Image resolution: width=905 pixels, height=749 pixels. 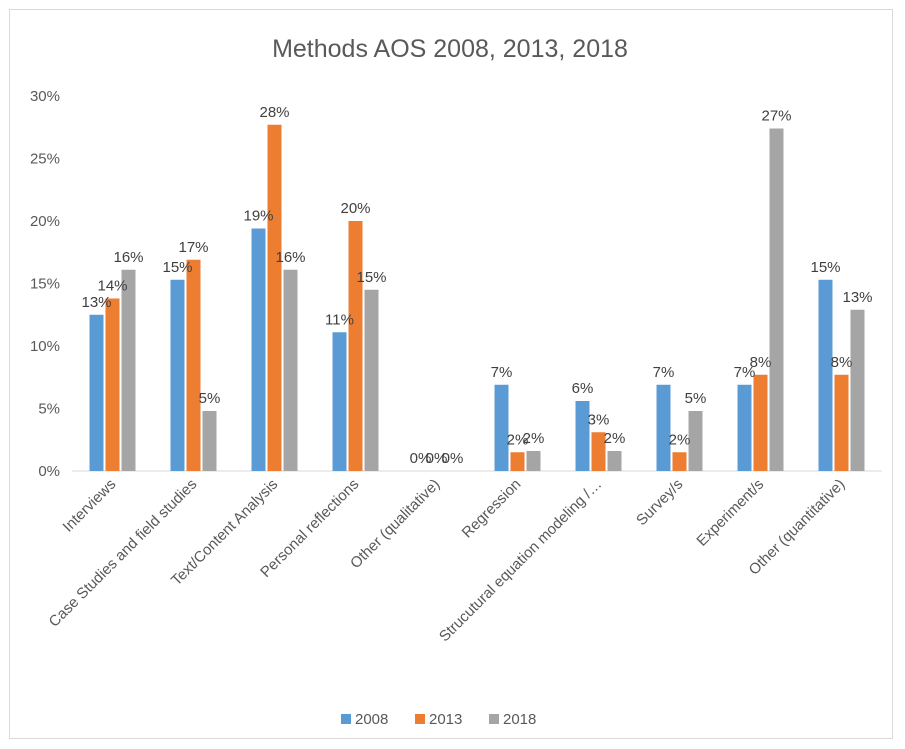 What do you see at coordinates (45, 159) in the screenshot?
I see `y-tick-label: 25%` at bounding box center [45, 159].